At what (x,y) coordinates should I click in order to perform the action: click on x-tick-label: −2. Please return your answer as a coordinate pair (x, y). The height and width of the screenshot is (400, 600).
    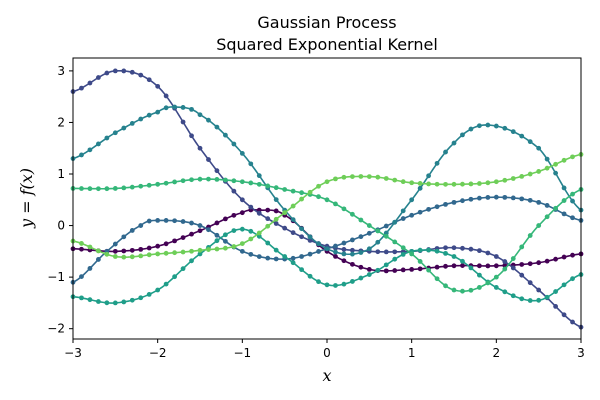
    Looking at the image, I should click on (158, 353).